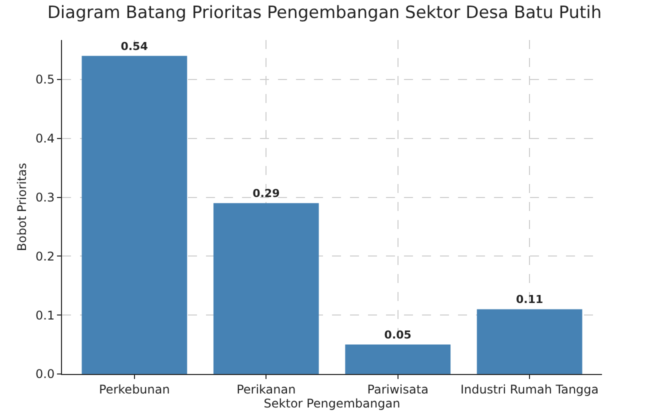 Image resolution: width=649 pixels, height=412 pixels. I want to click on x-axis-title: Sektor Pengembangan, so click(332, 403).